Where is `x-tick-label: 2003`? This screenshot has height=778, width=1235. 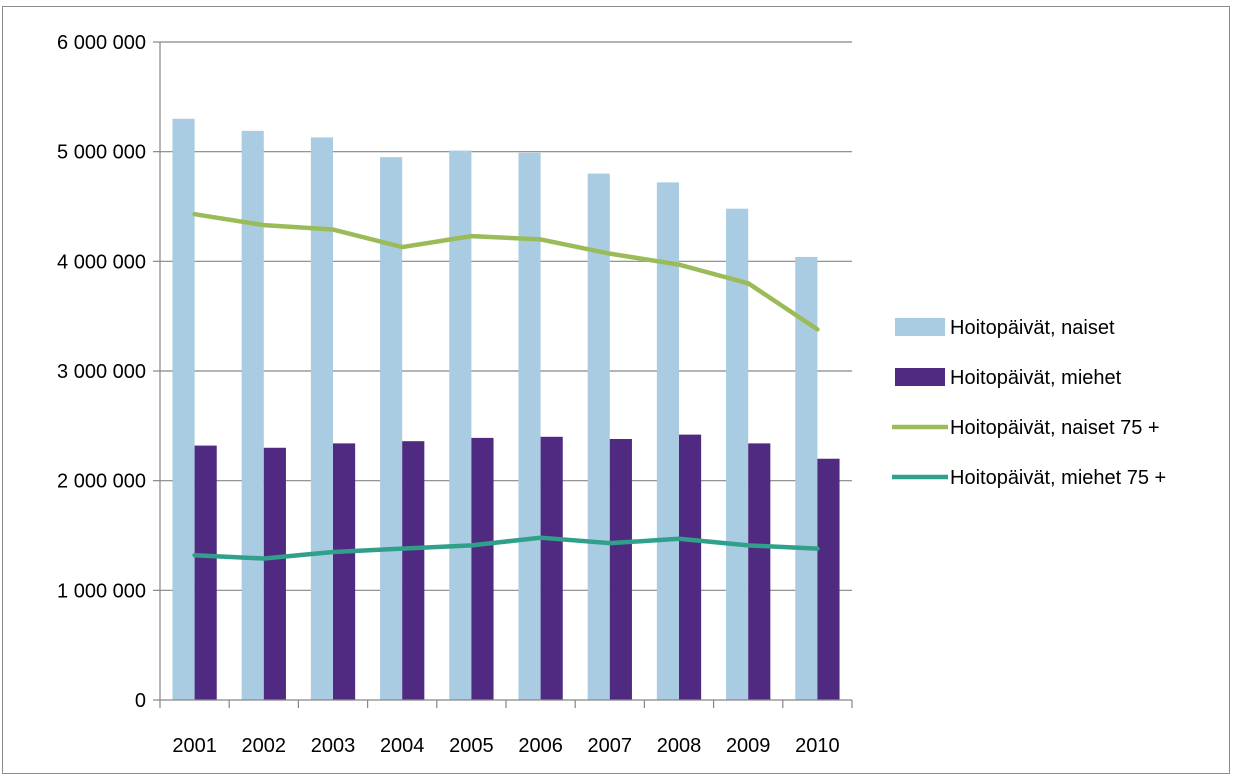
x-tick-label: 2003 is located at coordinates (333, 746).